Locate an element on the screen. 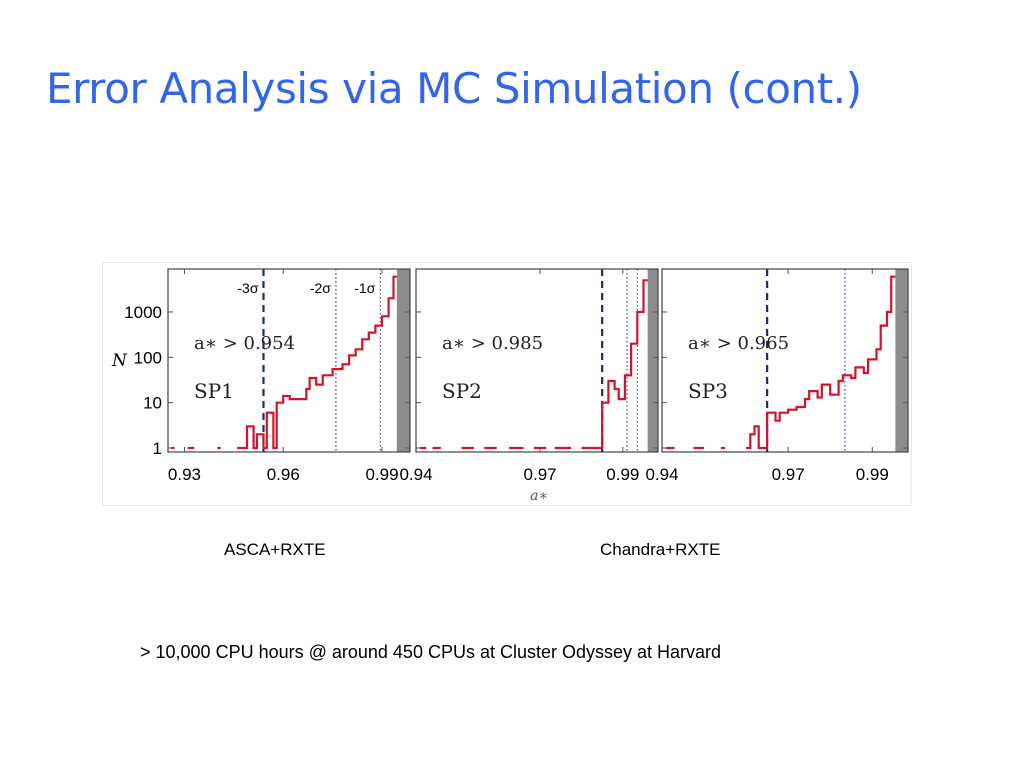 Image resolution: width=1024 pixels, height=768 pixels. panel-sp1-sigma-label-0: -3σ is located at coordinates (247, 288).